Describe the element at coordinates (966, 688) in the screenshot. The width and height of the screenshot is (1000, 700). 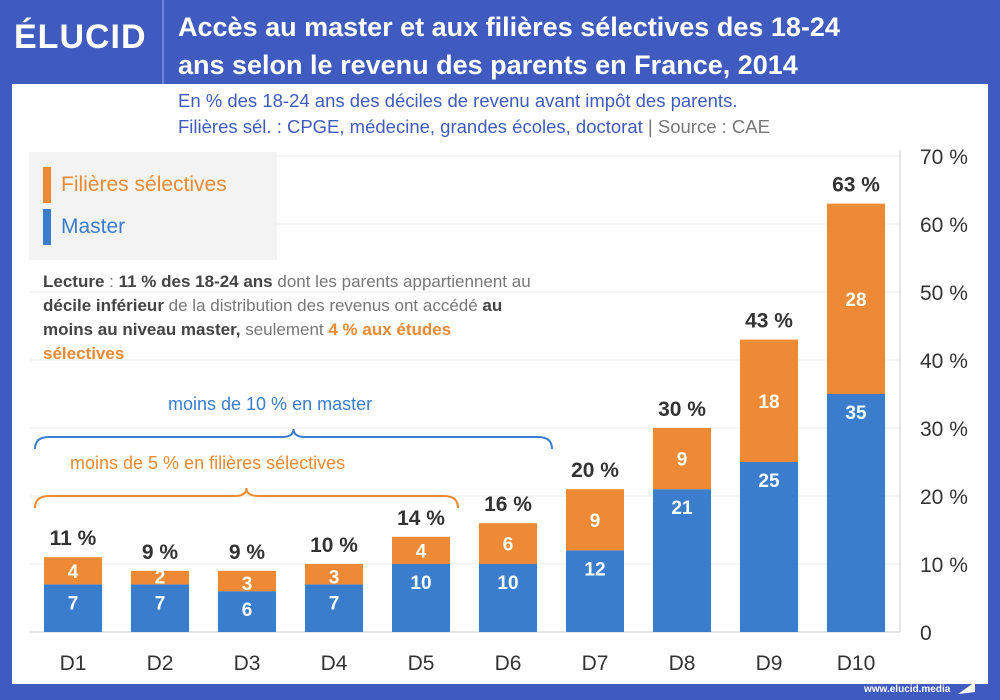
I see `elucid-flag-icon` at that location.